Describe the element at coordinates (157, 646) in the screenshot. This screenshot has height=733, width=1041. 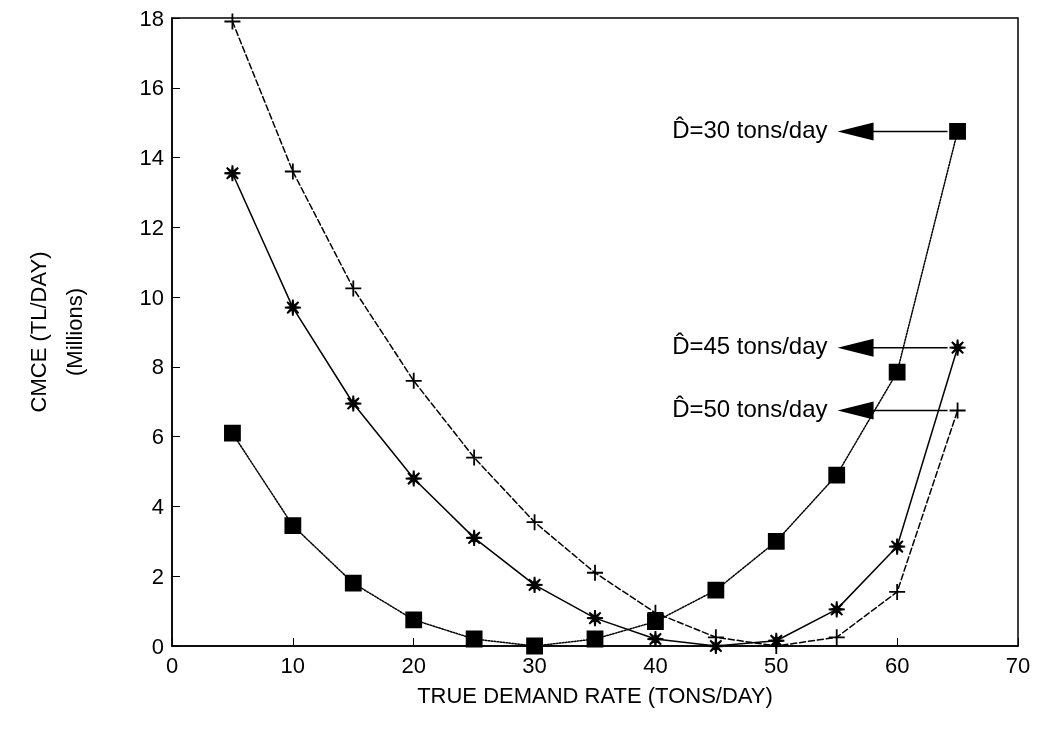
I see `y-tick-label: 0` at that location.